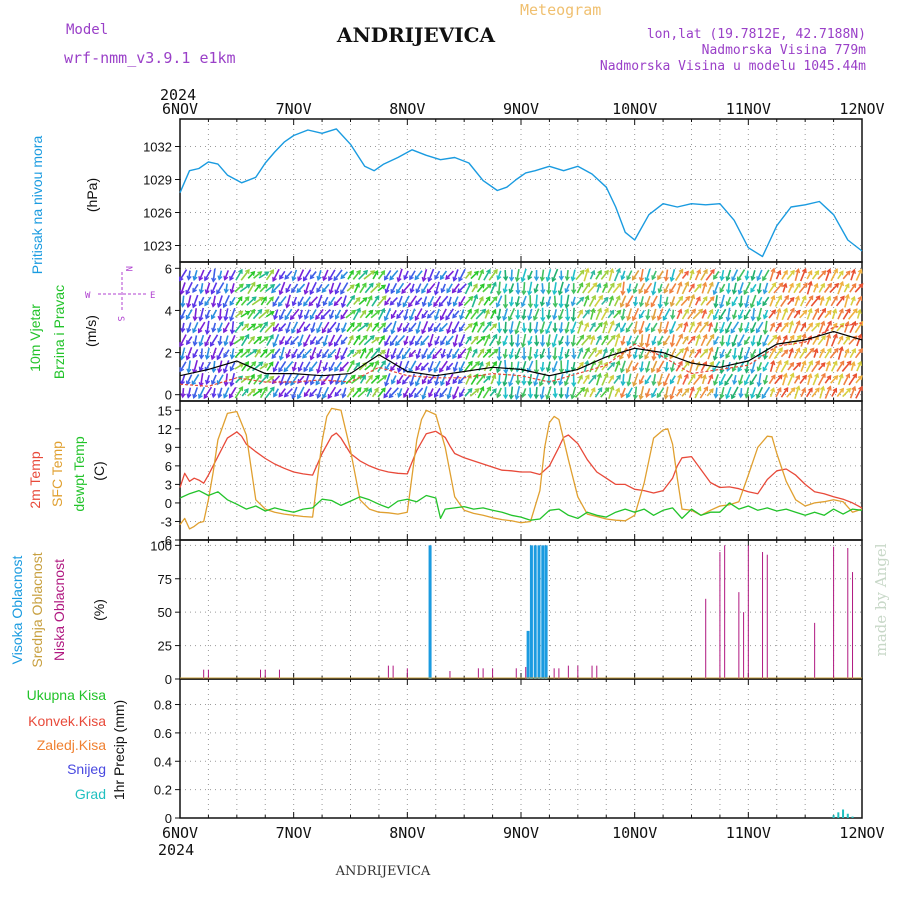 Image resolution: width=900 pixels, height=900 pixels. I want to click on year-label-bottom: 2024, so click(176, 850).